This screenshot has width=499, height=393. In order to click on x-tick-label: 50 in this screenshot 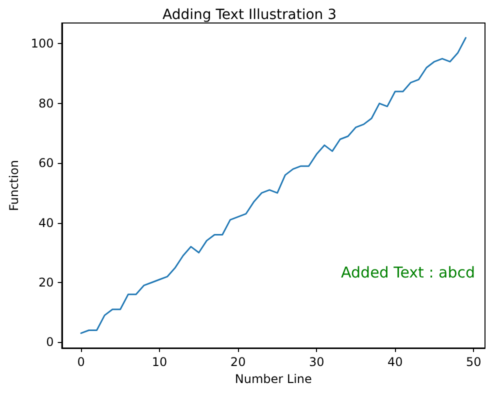, I will do `click(474, 362)`.